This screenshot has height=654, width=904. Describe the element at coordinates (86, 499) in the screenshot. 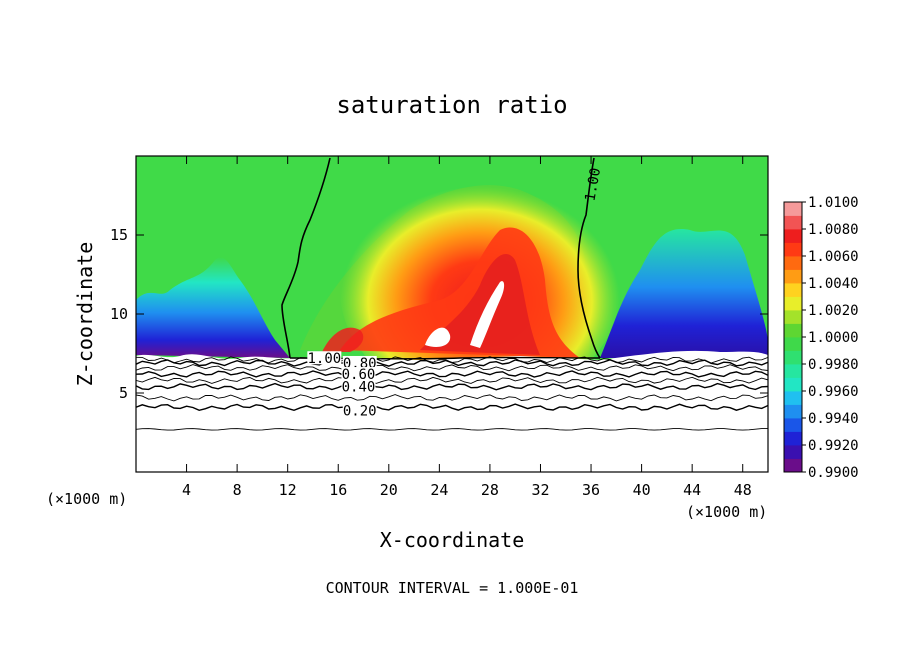

I see `x-unit-left: (×1000 m)` at that location.